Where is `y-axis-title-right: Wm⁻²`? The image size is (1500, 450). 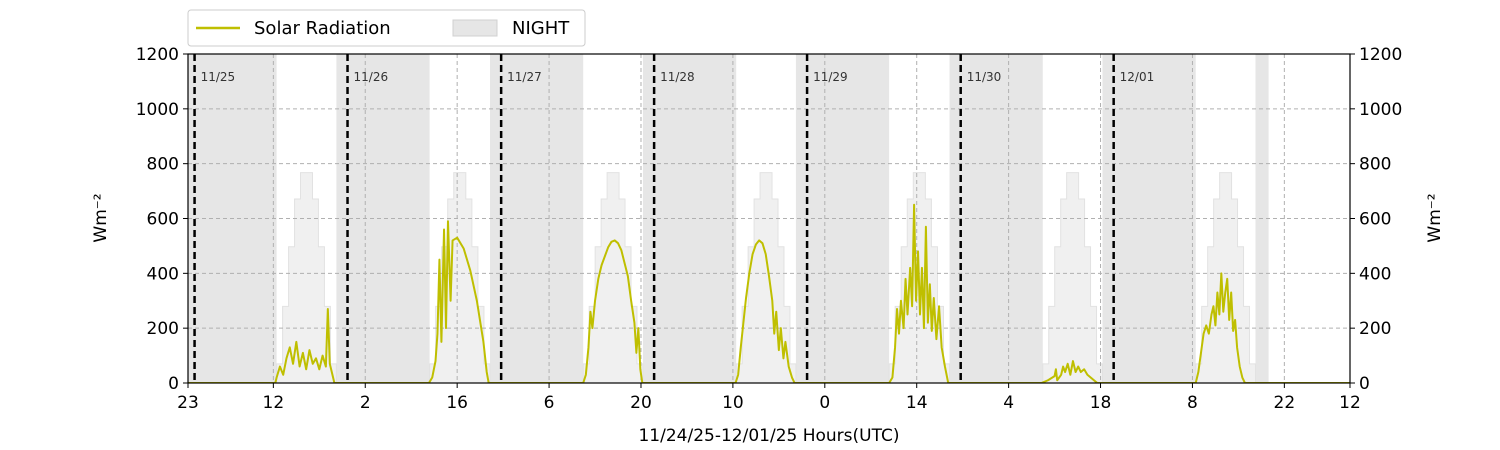
y-axis-title-right: Wm⁻² is located at coordinates (1435, 217).